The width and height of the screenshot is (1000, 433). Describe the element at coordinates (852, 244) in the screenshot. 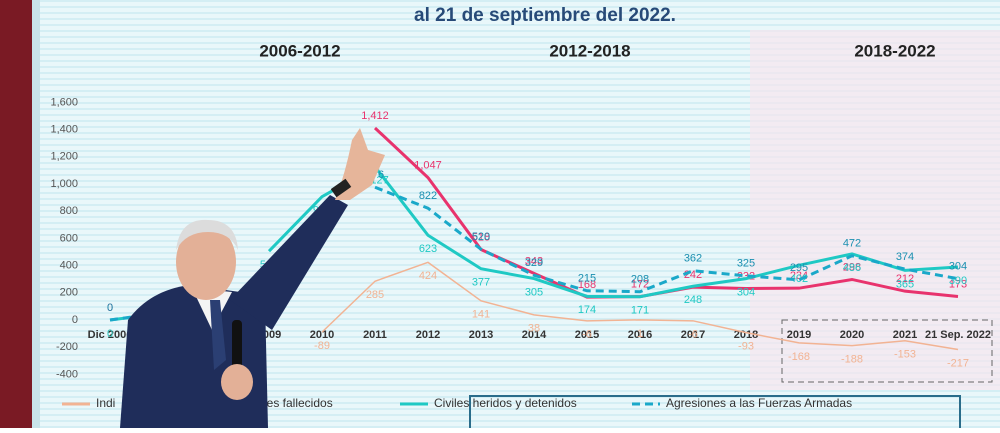

I see `data-label: 472` at that location.